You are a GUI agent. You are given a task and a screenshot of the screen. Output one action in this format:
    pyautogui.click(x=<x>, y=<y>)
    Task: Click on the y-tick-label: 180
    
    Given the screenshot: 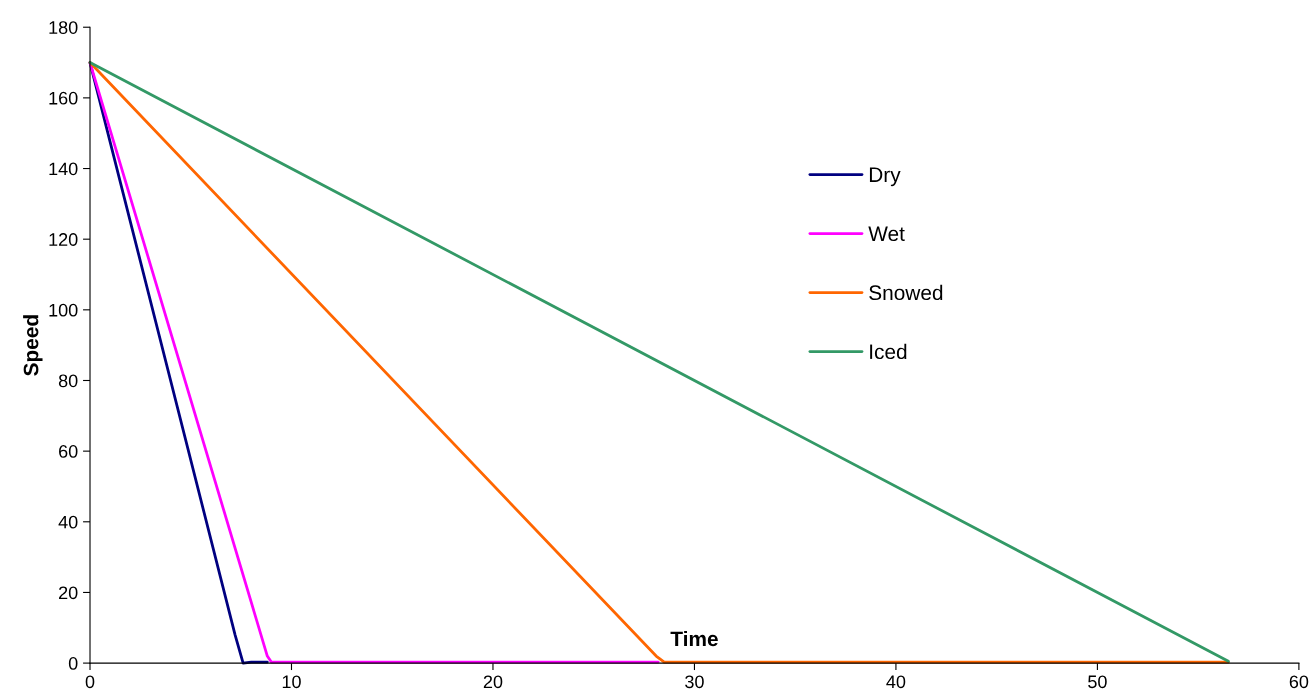 What is the action you would take?
    pyautogui.click(x=63, y=27)
    